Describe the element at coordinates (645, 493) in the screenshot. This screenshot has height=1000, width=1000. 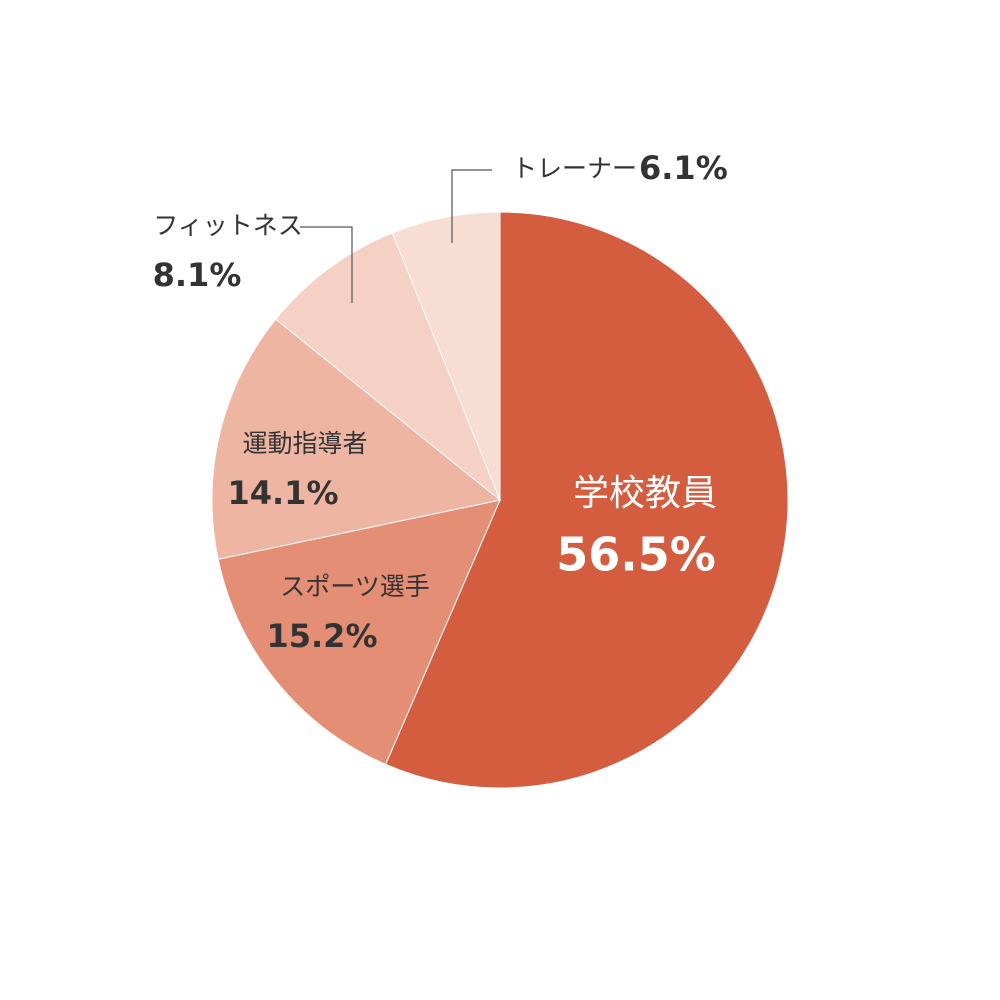
I see `slice-label: 学校教員` at that location.